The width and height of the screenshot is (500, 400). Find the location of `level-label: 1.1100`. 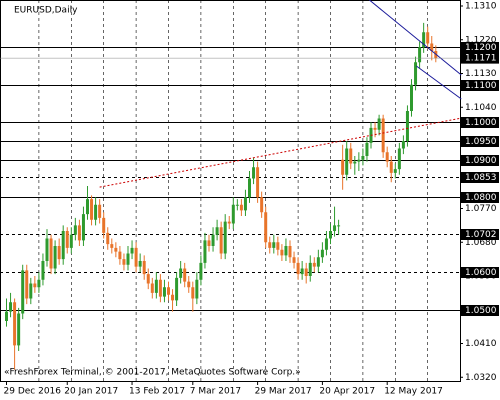

level-label: 1.1100 is located at coordinates (481, 86).